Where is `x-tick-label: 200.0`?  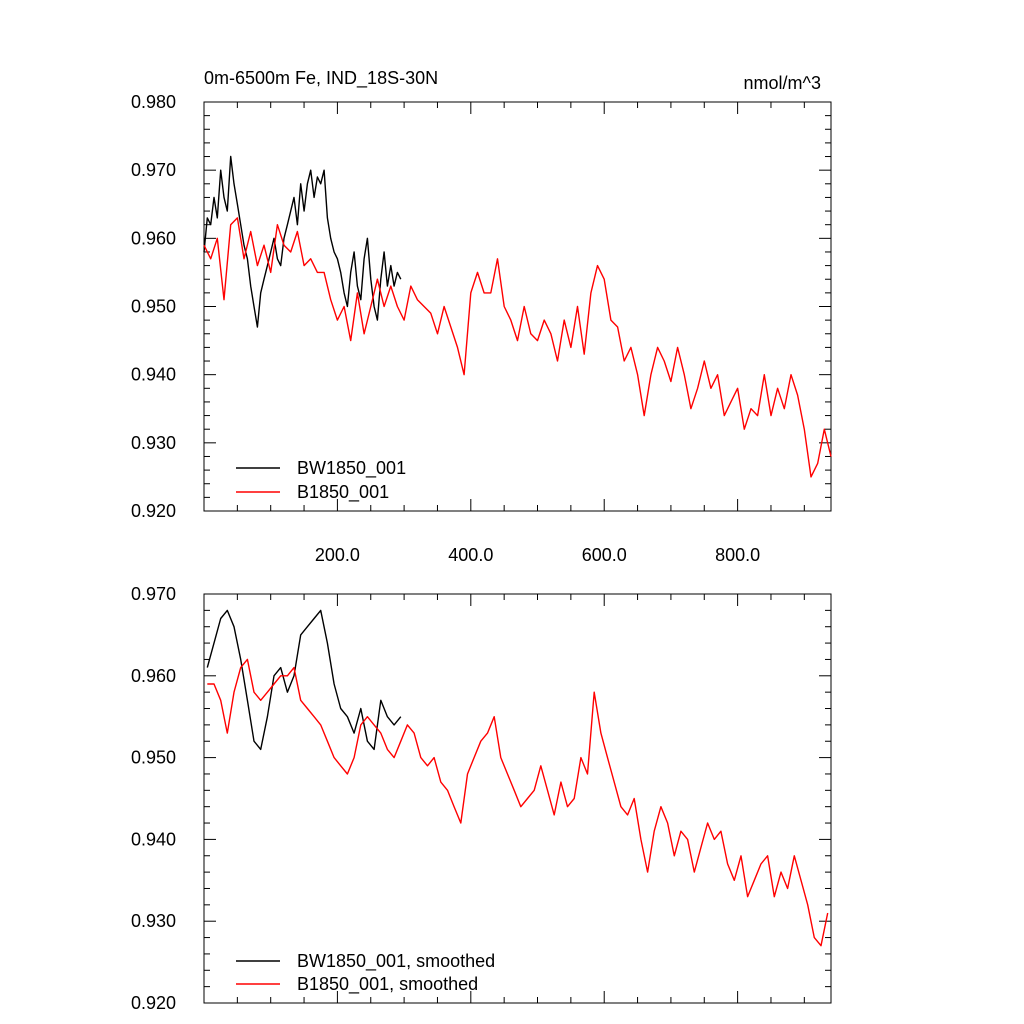 x-tick-label: 200.0 is located at coordinates (337, 555).